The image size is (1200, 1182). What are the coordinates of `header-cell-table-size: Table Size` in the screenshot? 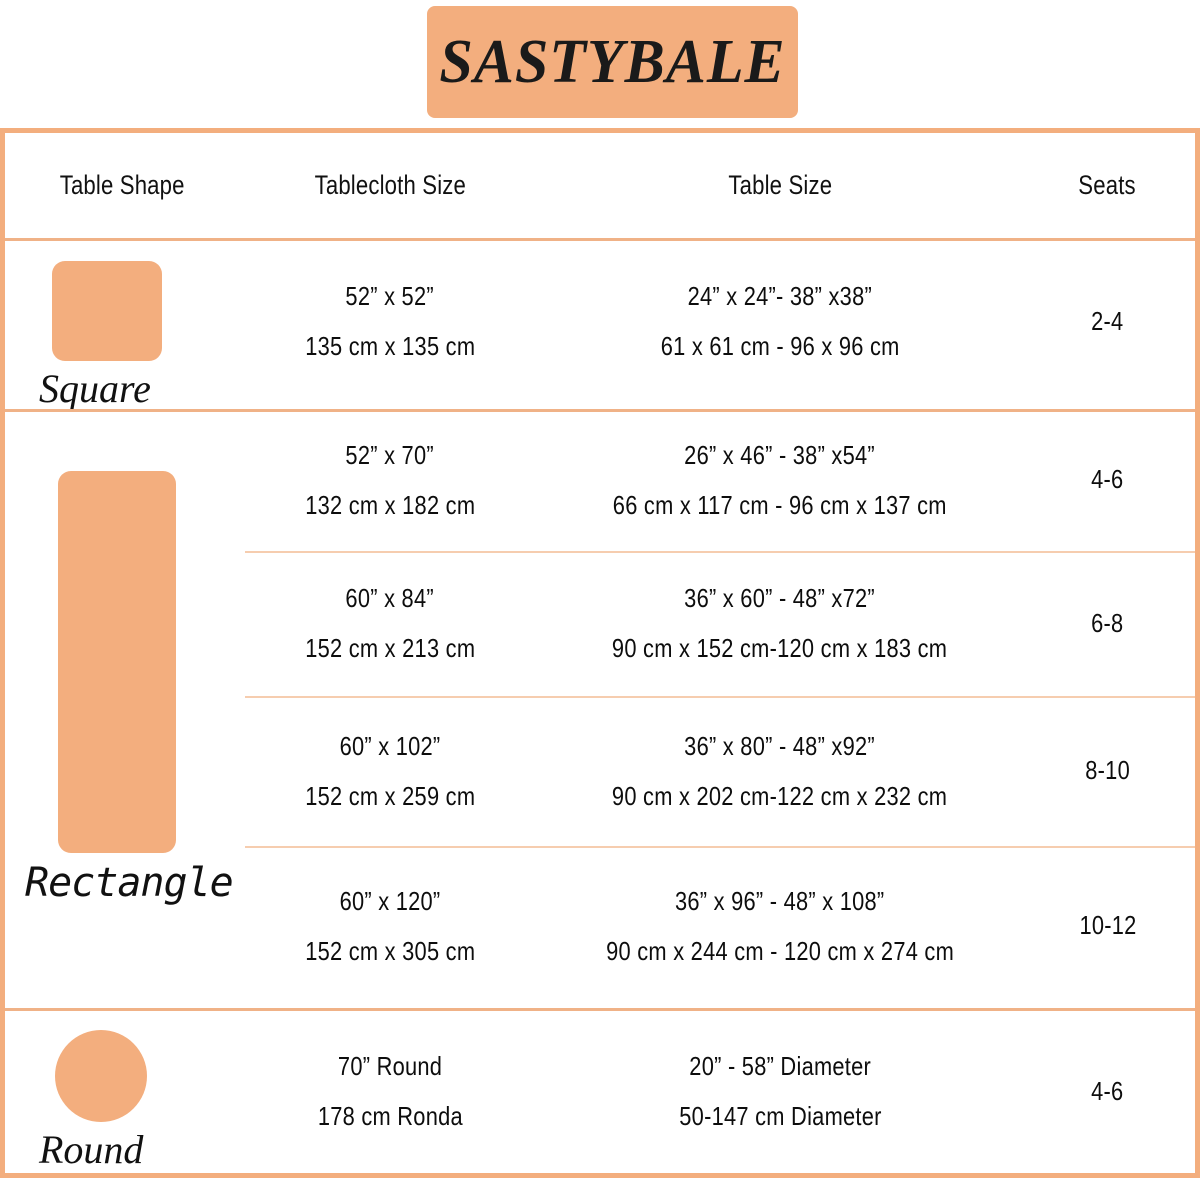 It's located at (780, 185).